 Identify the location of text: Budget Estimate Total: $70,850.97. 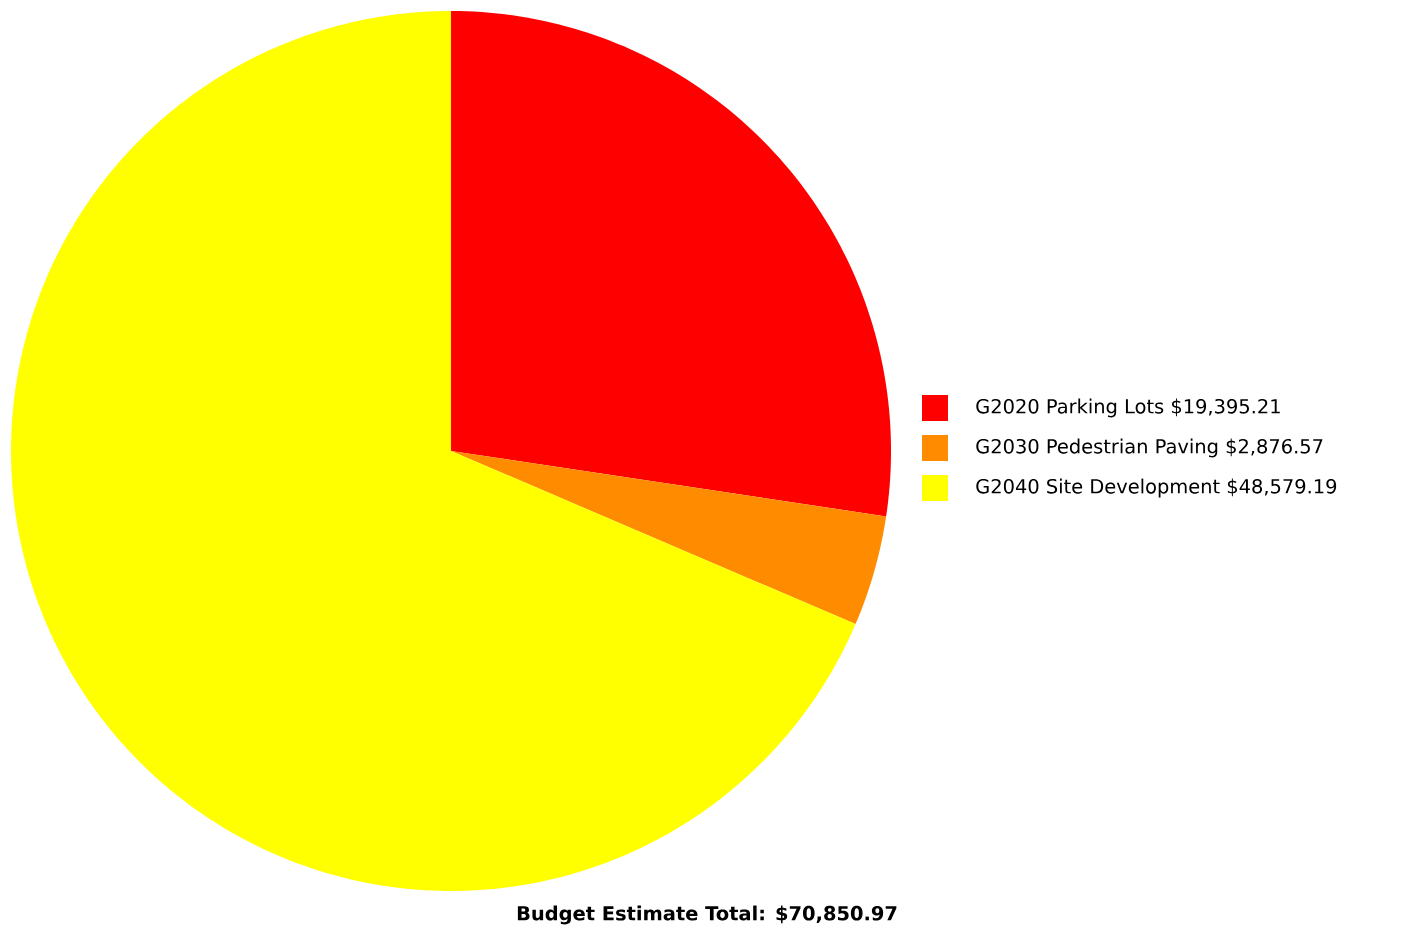
(707, 915).